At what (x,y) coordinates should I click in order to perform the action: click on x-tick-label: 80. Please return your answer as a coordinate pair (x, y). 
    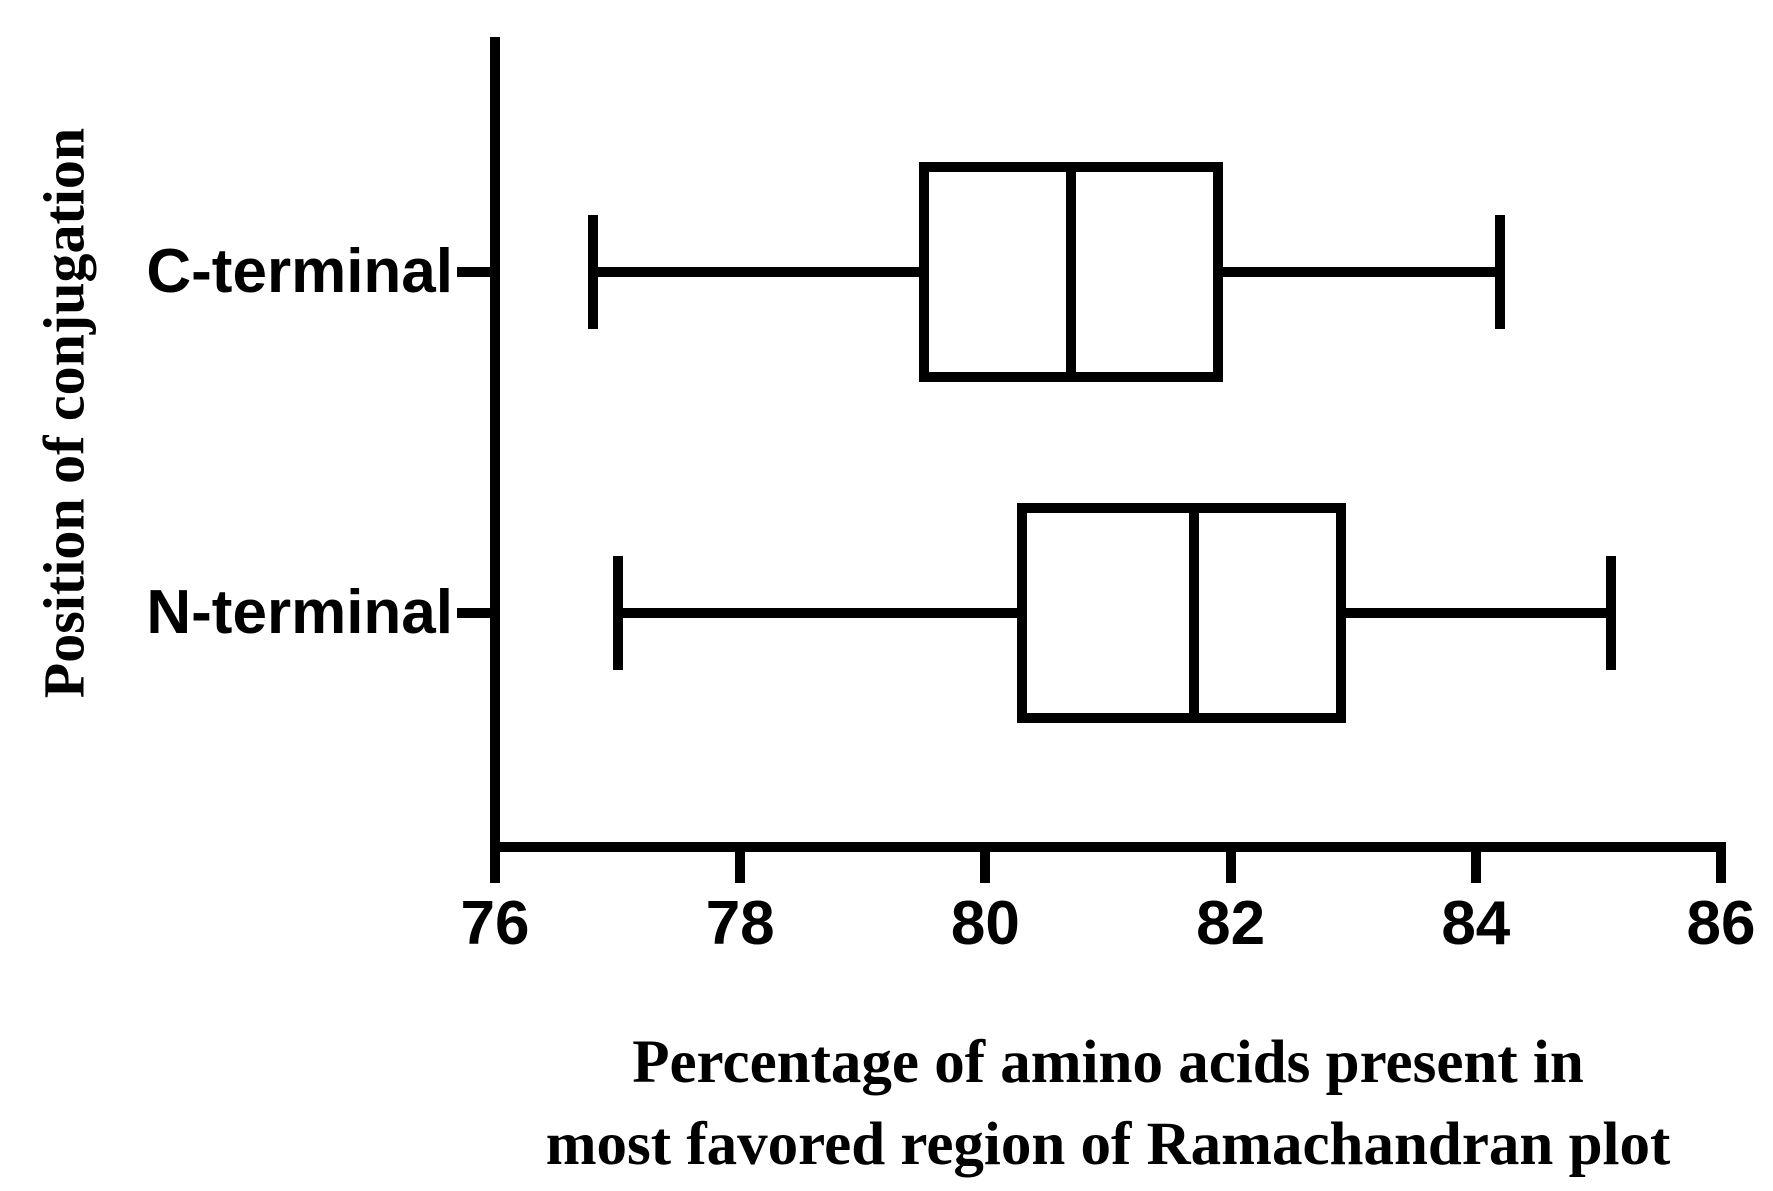
    Looking at the image, I should click on (985, 923).